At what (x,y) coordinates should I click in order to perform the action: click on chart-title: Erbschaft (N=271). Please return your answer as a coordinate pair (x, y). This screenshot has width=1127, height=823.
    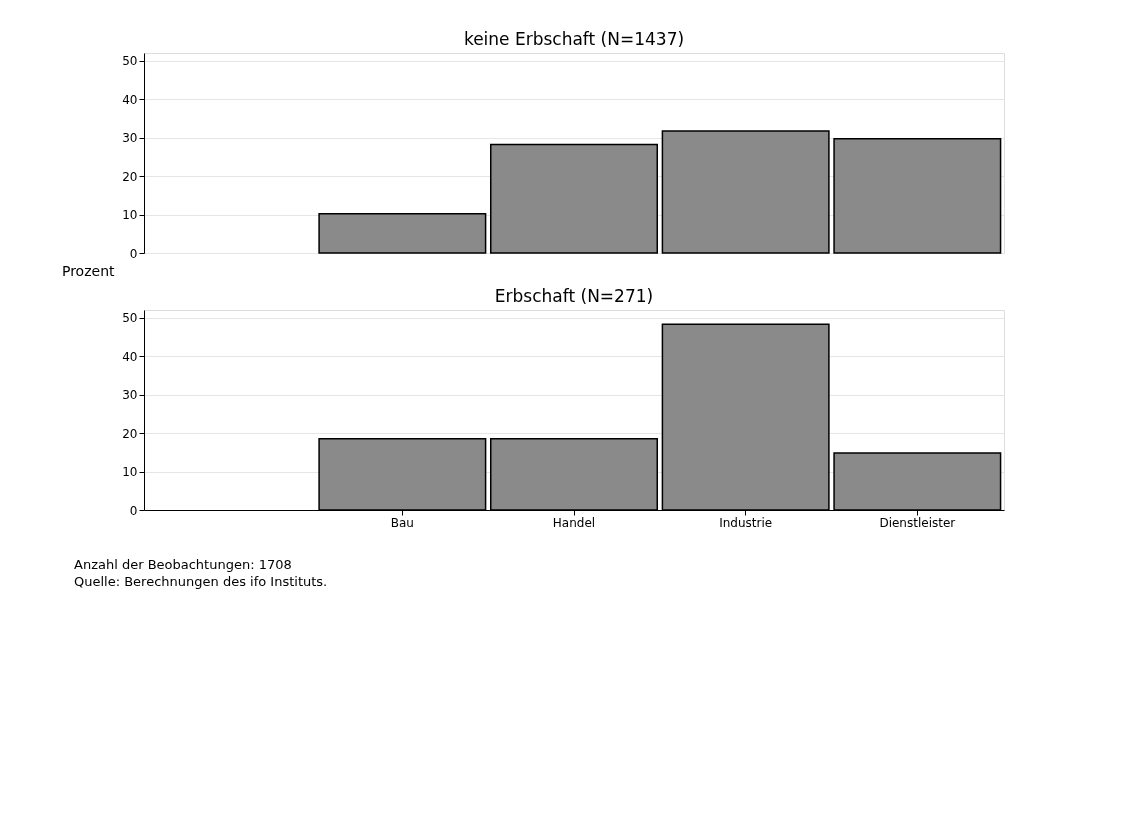
    Looking at the image, I should click on (574, 296).